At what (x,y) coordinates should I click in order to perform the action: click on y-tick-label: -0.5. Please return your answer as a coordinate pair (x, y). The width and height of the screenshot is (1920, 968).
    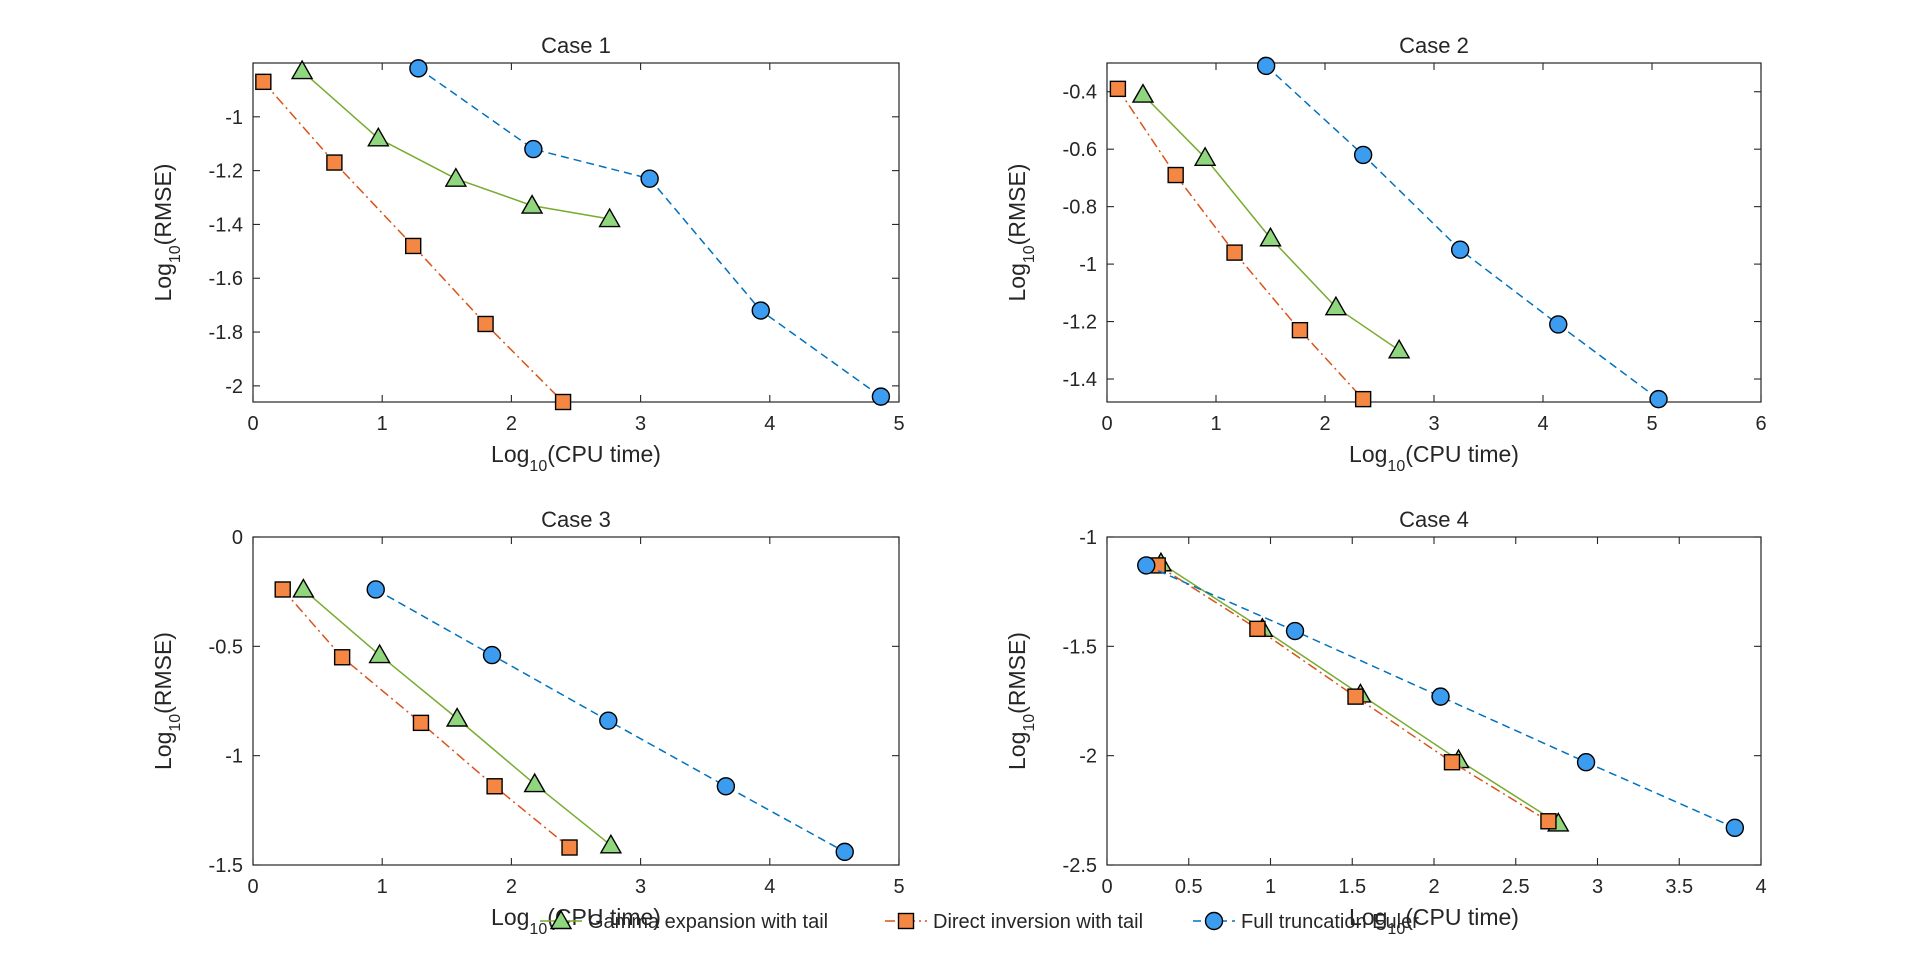
    Looking at the image, I should click on (226, 647).